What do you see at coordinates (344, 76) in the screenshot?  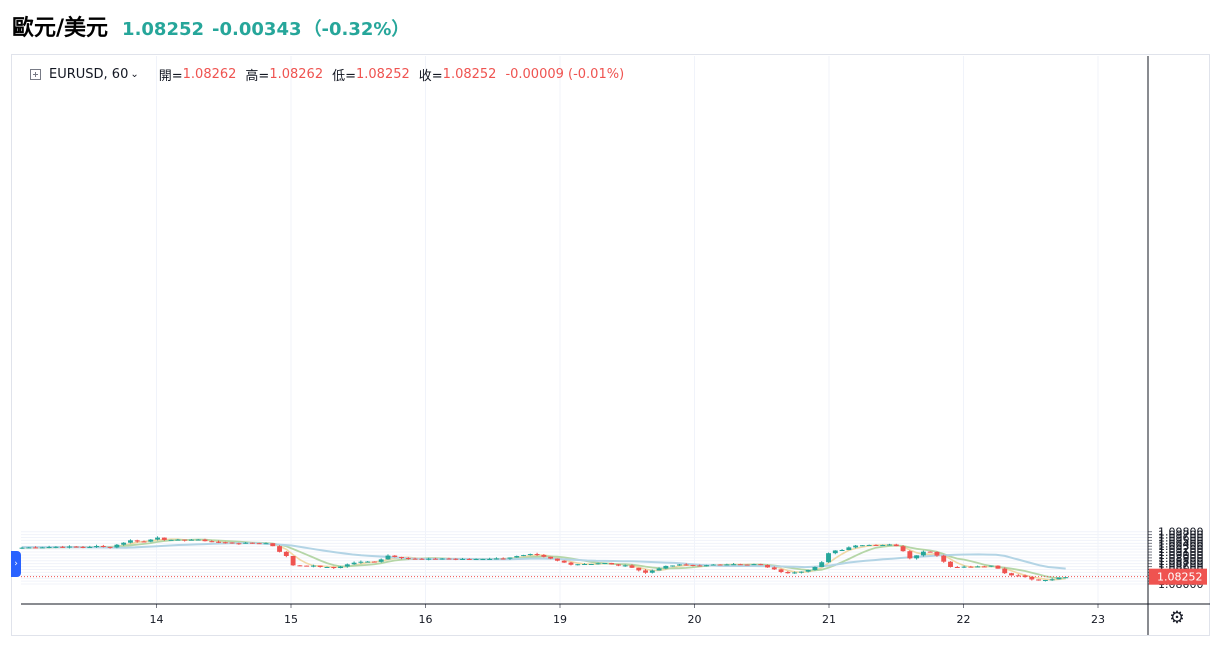 I see `low-label: 低=` at bounding box center [344, 76].